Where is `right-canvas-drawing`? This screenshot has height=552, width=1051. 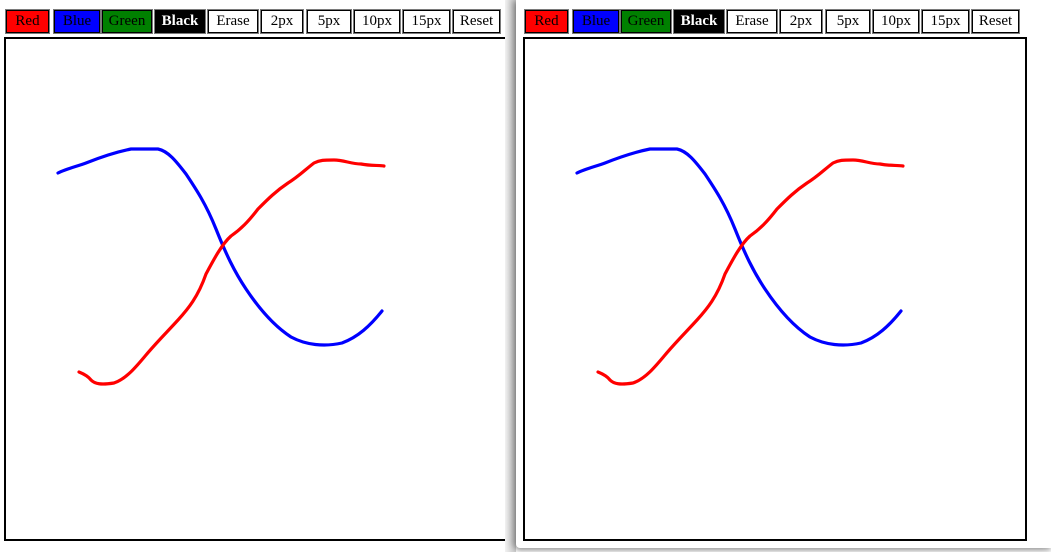
right-canvas-drawing is located at coordinates (740, 266).